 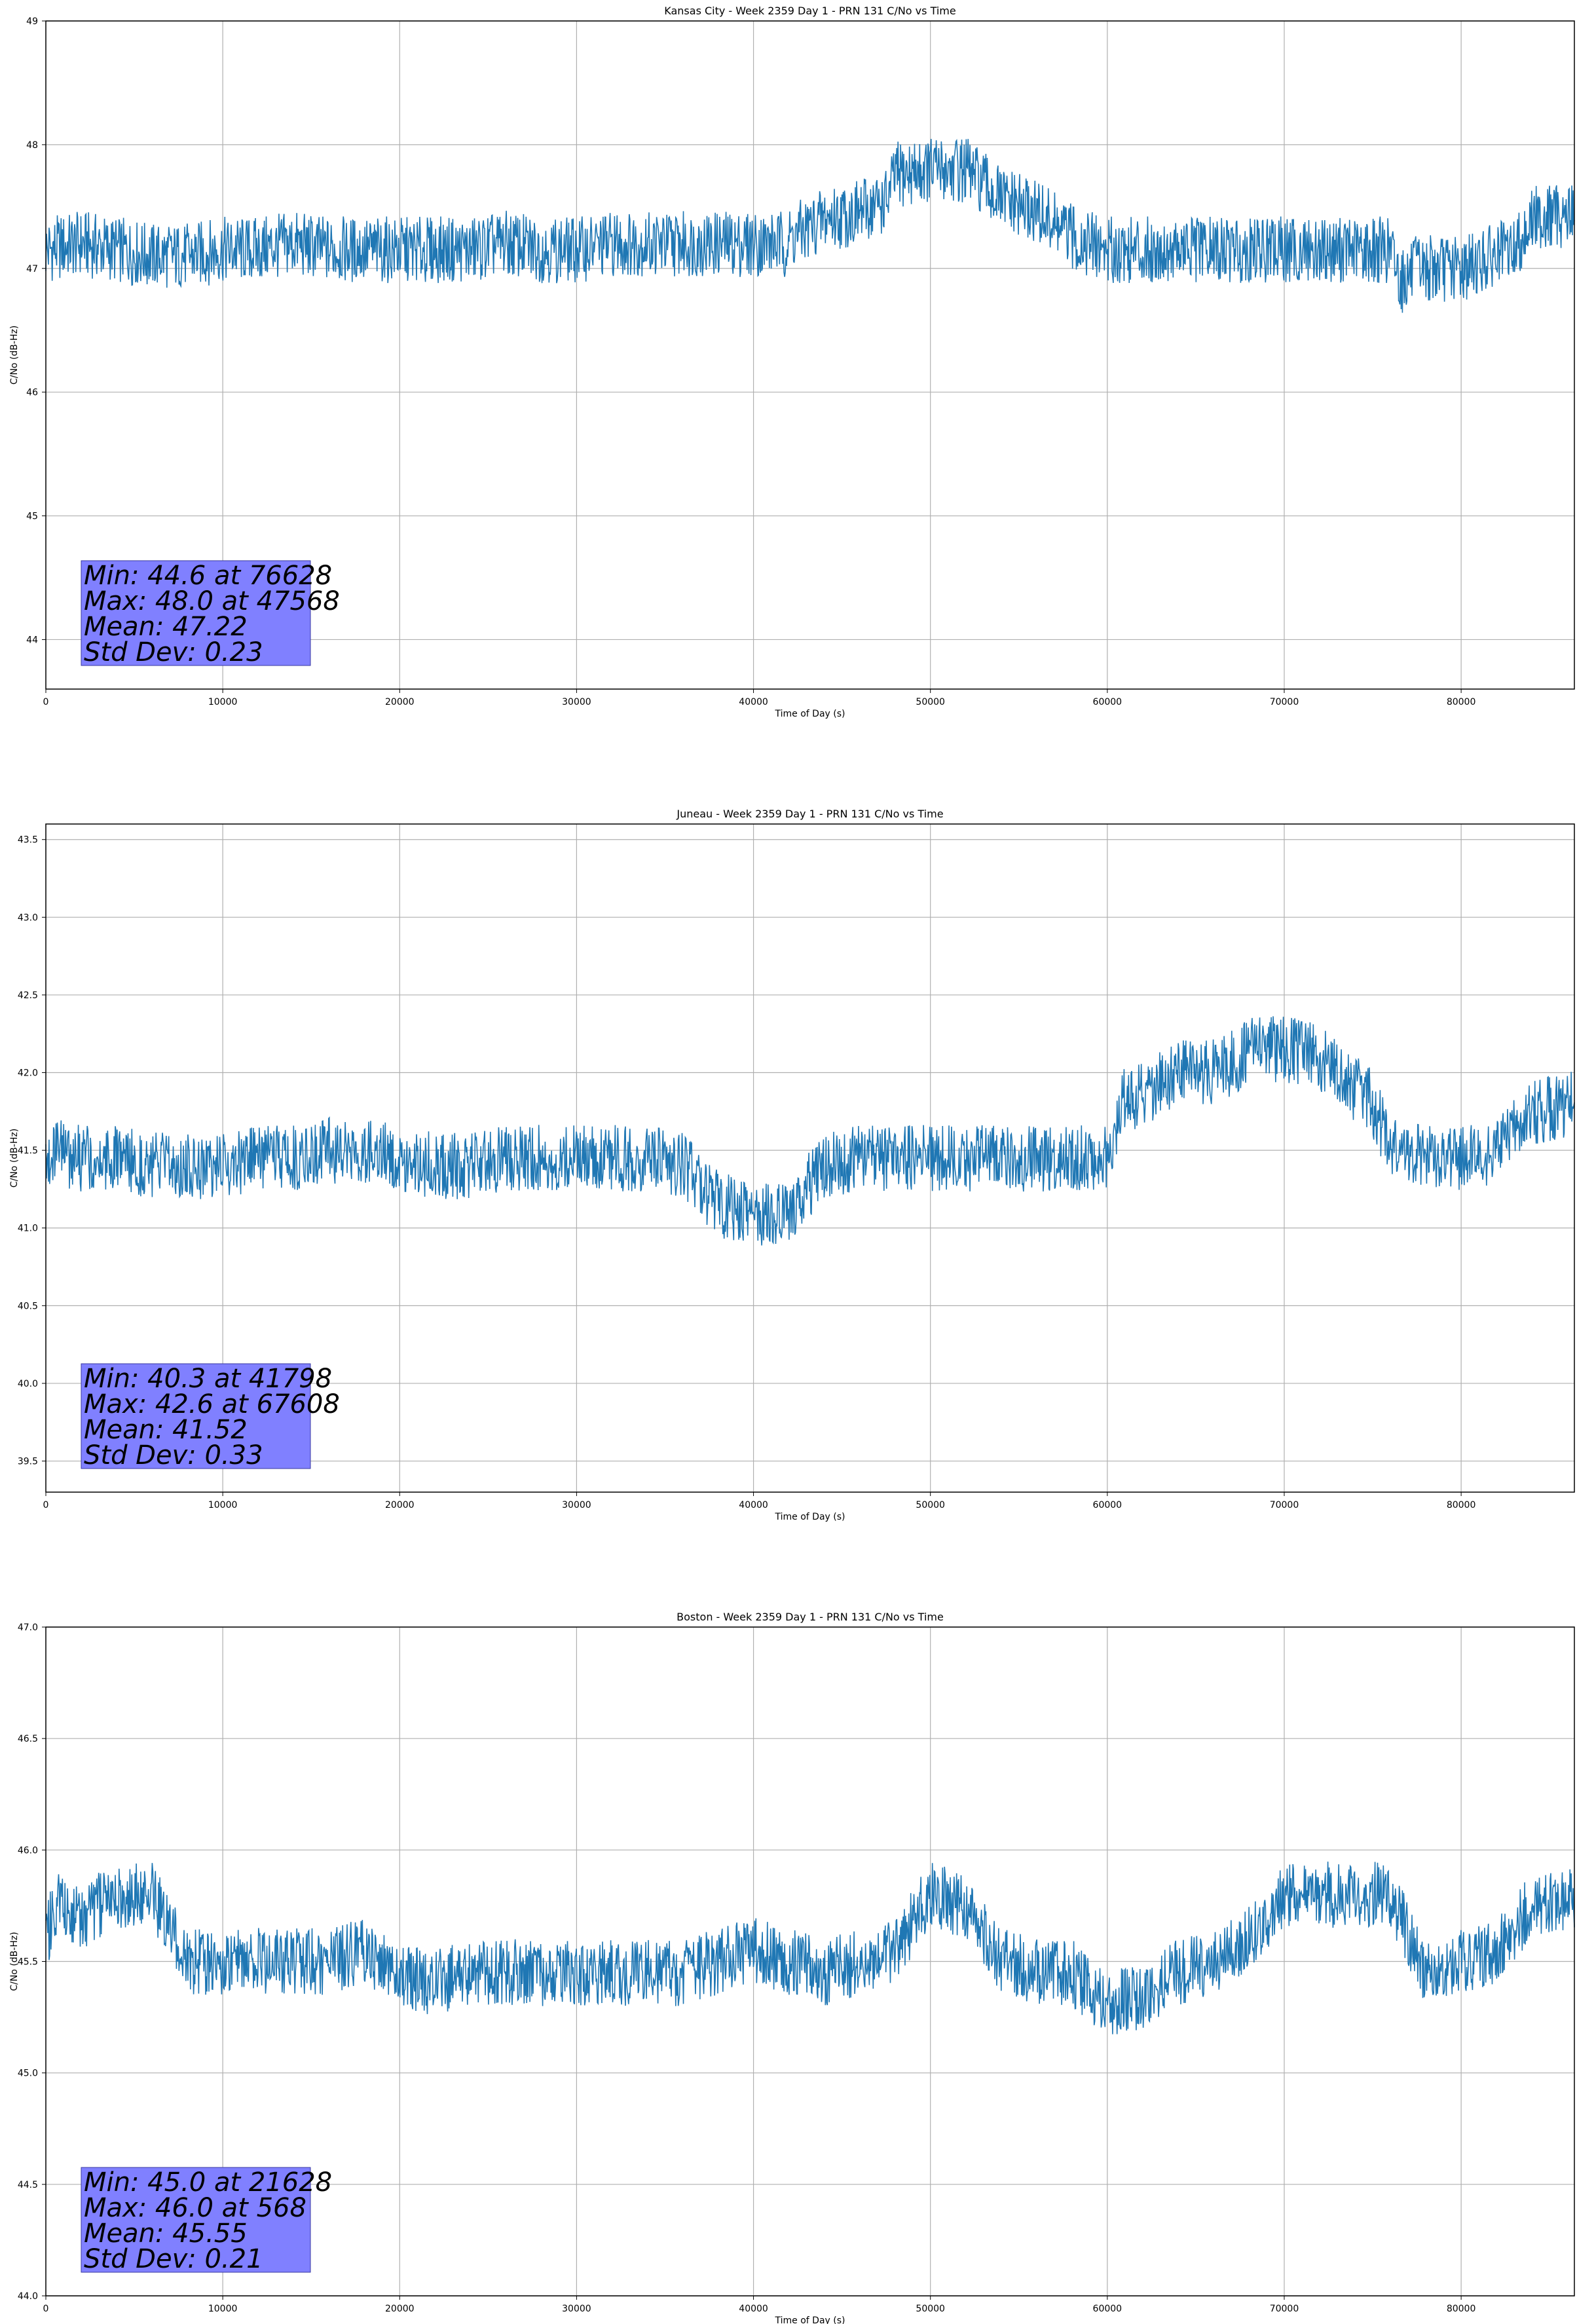 What do you see at coordinates (28, 1384) in the screenshot?
I see `y-tick-label: 40.0` at bounding box center [28, 1384].